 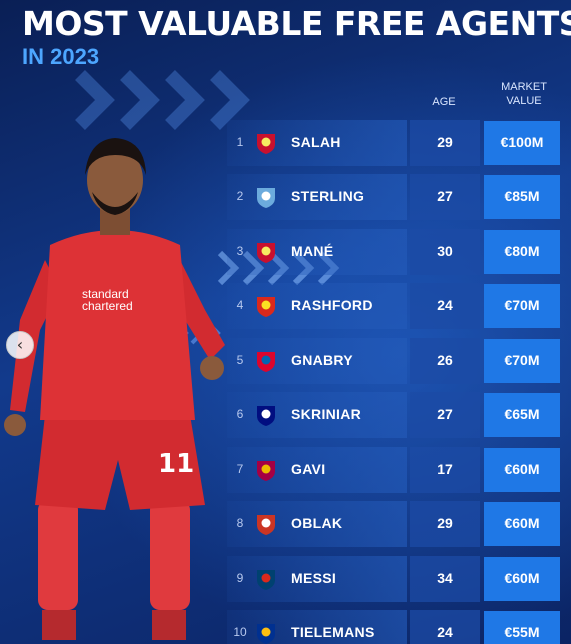 What do you see at coordinates (266, 525) in the screenshot?
I see `atletico-crest-icon` at bounding box center [266, 525].